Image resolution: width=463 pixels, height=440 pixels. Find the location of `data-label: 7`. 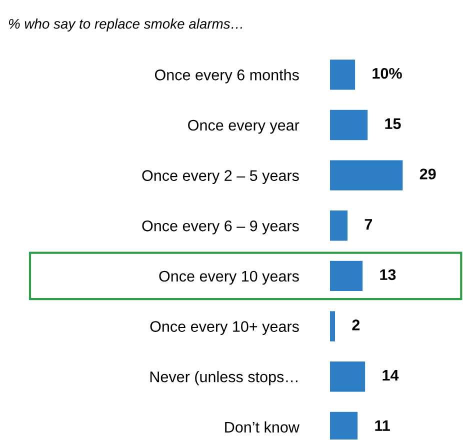

data-label: 7 is located at coordinates (368, 224).